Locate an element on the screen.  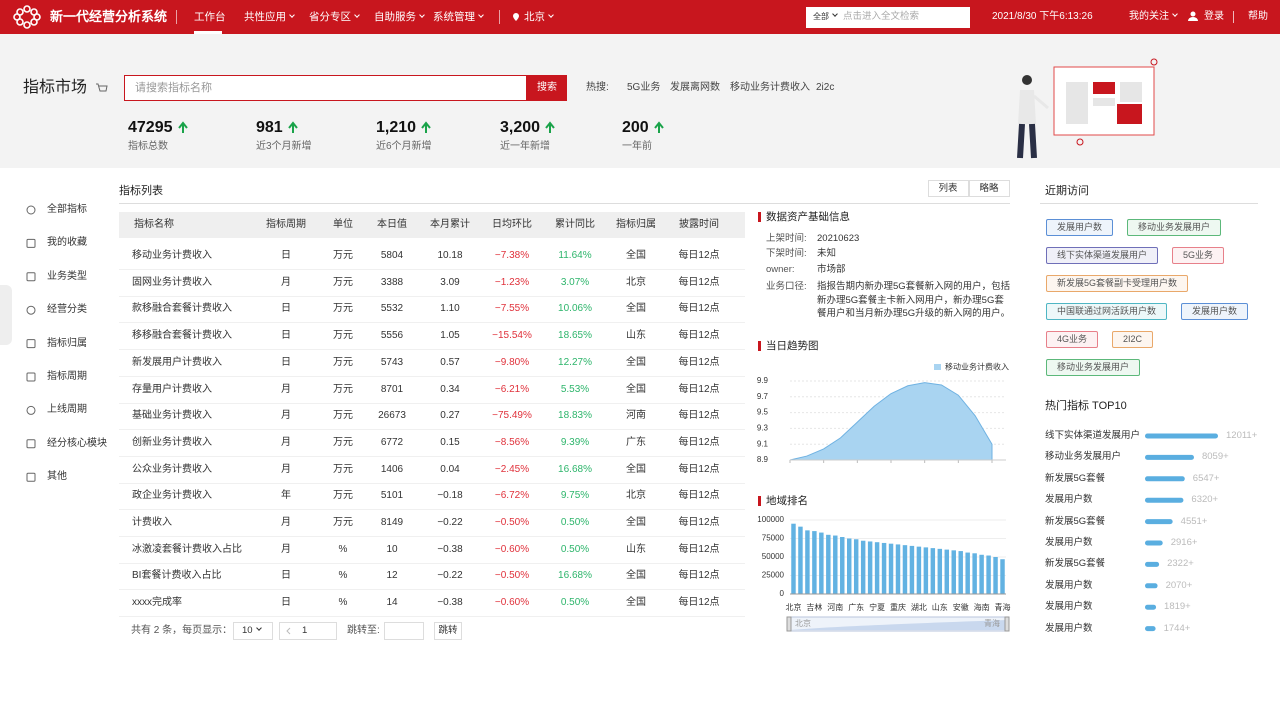
table-cell: 固网业务计费收入 is located at coordinates (172, 282).